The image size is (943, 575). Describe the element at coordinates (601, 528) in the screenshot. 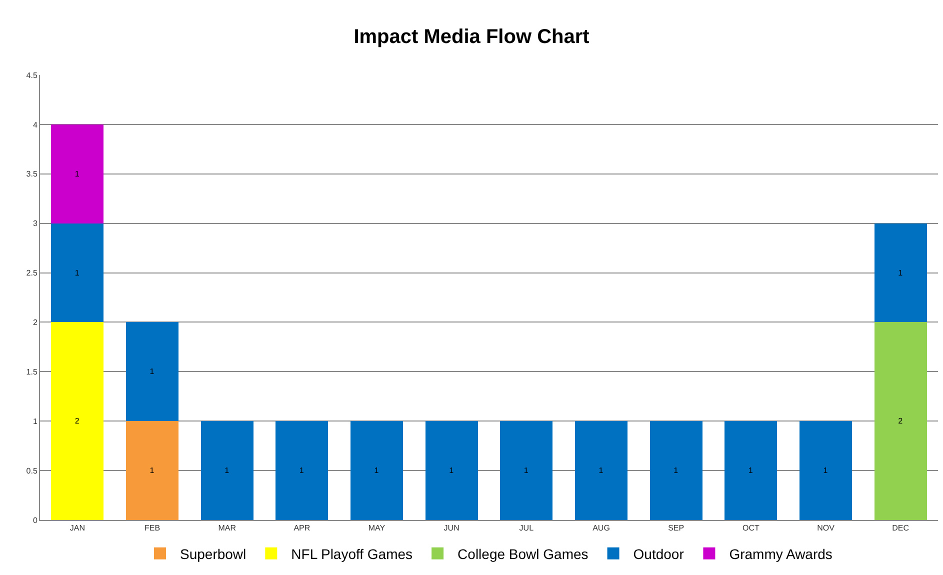

I see `x-tick-label: AUG` at that location.